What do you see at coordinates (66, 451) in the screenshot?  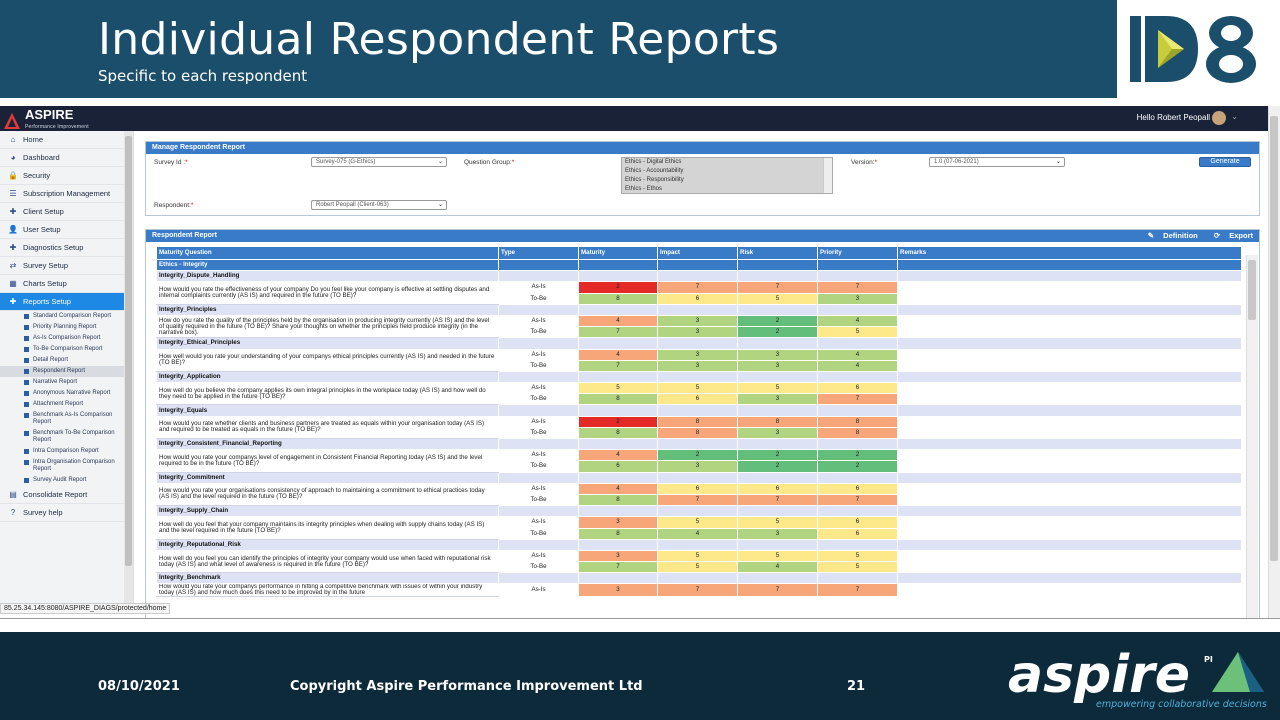 I see `sidebar-subitem: Intra Comparison Report` at bounding box center [66, 451].